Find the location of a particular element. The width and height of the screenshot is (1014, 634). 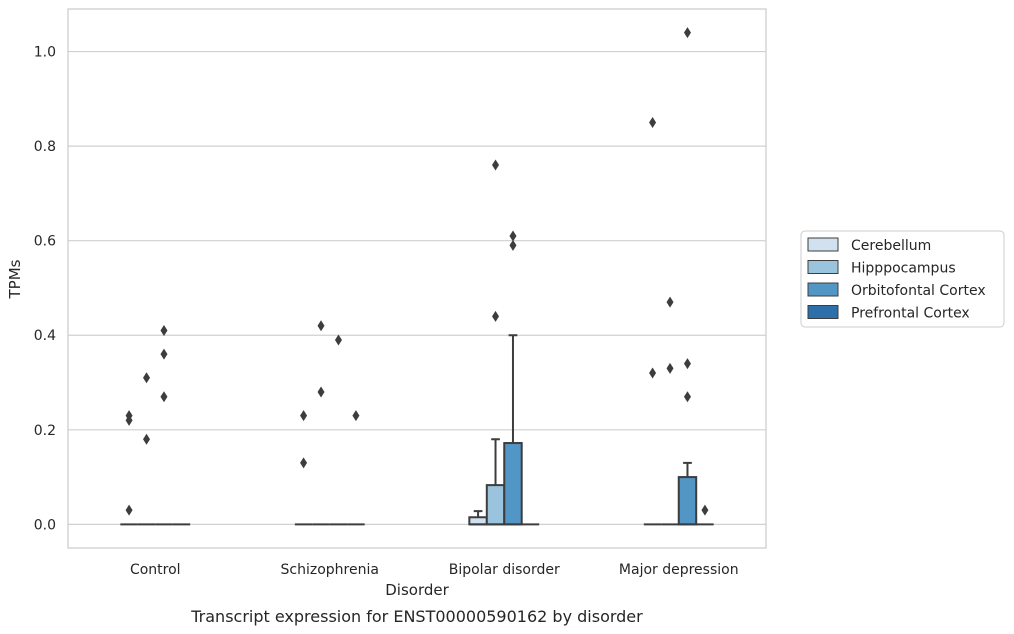

legend-frame is located at coordinates (902, 279).